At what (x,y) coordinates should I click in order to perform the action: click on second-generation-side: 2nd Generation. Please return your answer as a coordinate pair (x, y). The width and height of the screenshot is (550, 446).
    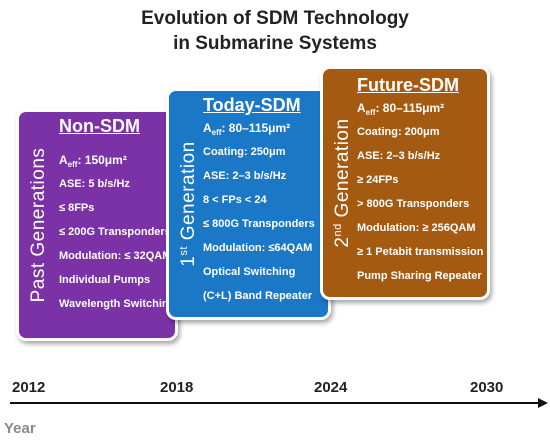
    Looking at the image, I should click on (343, 183).